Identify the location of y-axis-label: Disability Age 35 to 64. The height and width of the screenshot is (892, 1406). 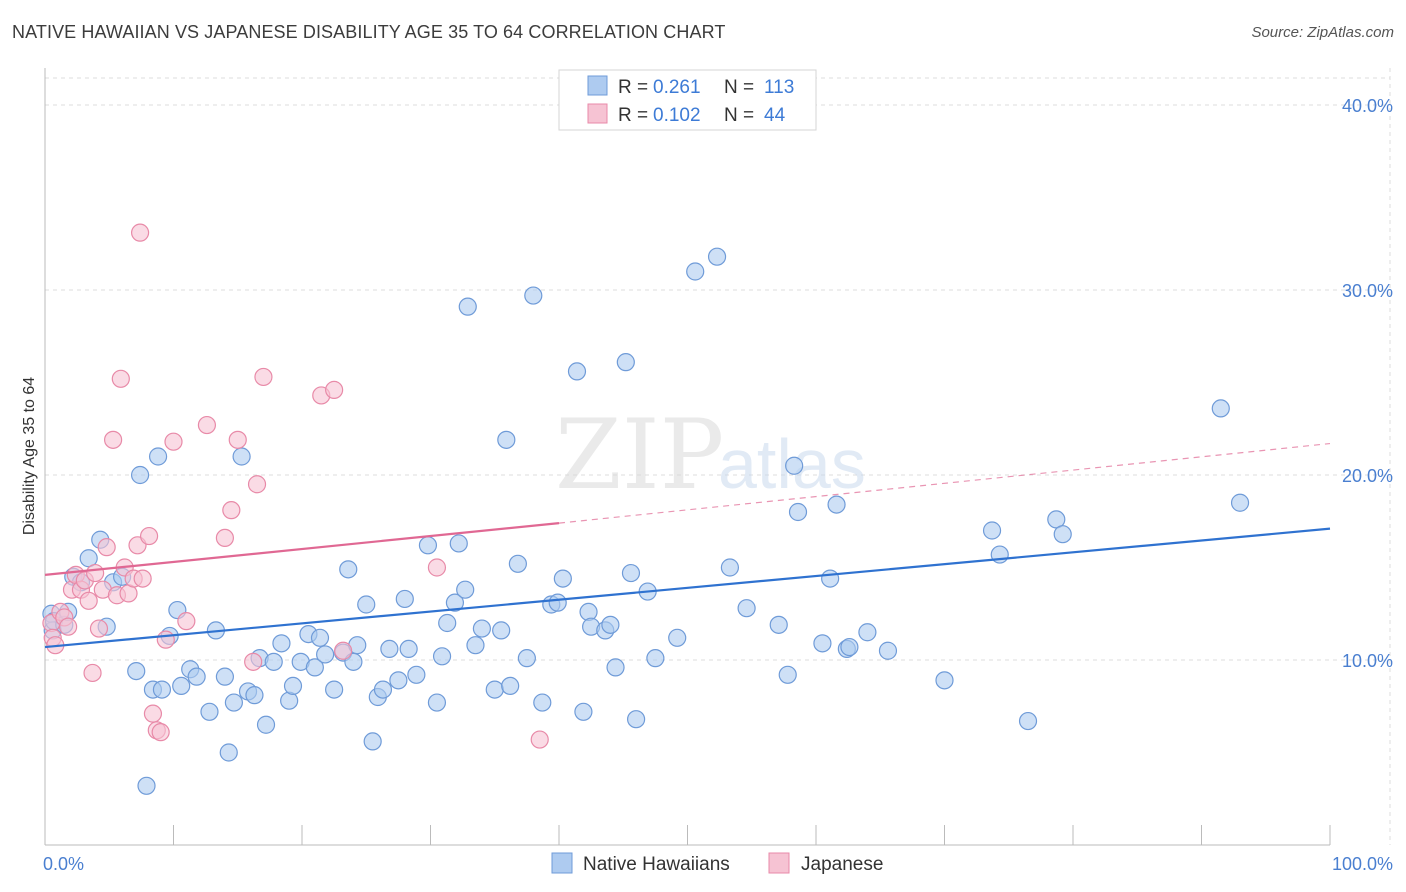
(29, 456).